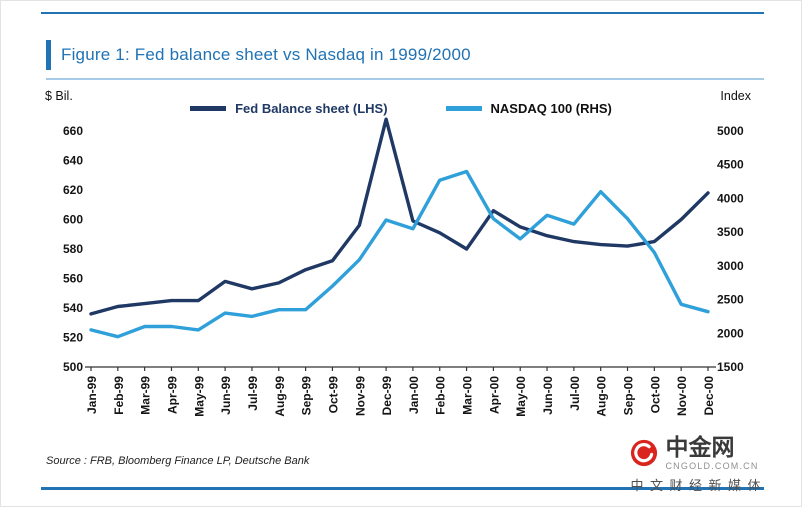  Describe the element at coordinates (730, 131) in the screenshot. I see `right-axis-tick-label: 5000` at that location.